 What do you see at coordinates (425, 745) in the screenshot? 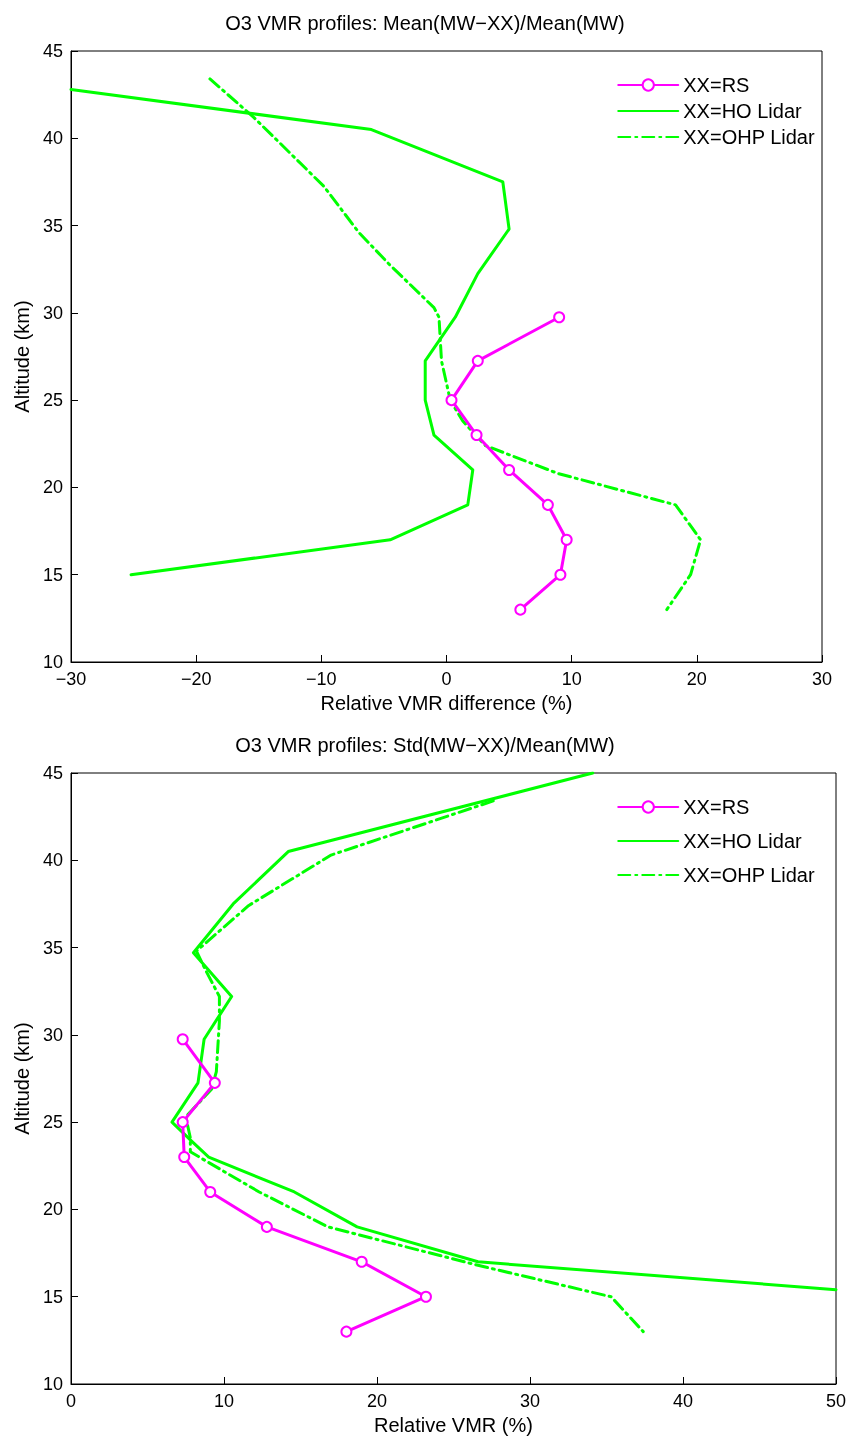
I see `chart-title: O3 VMR profiles: Std(MW−XX)/Mean(MW)` at bounding box center [425, 745].